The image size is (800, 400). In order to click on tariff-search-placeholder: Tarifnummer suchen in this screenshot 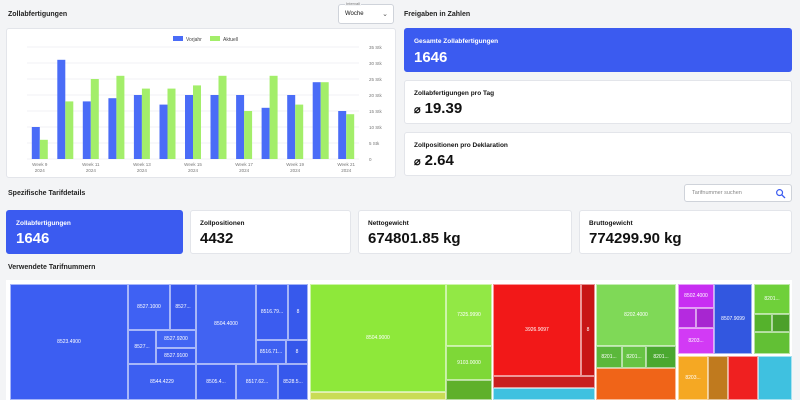, I will do `click(717, 193)`.